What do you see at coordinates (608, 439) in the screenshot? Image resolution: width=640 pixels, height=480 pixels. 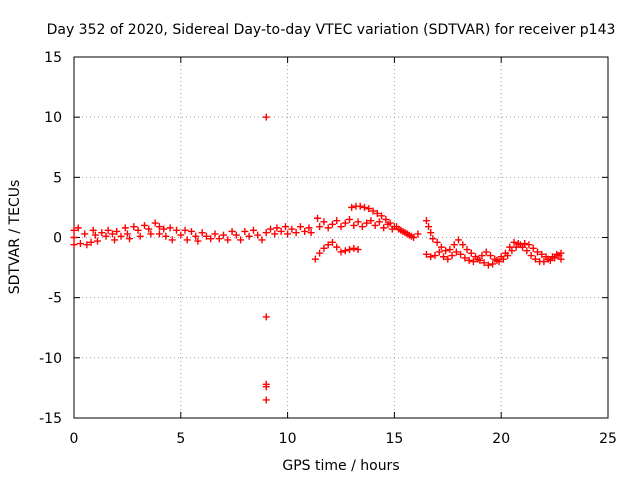 I see `x-tick-label: 25` at bounding box center [608, 439].